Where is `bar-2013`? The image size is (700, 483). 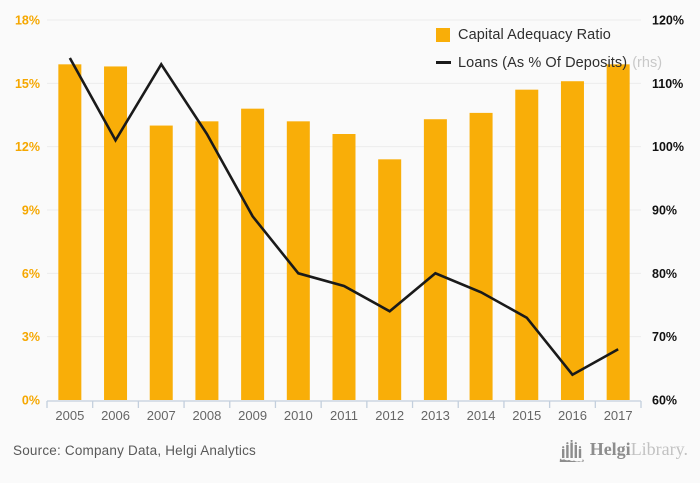
bar-2013 is located at coordinates (435, 259).